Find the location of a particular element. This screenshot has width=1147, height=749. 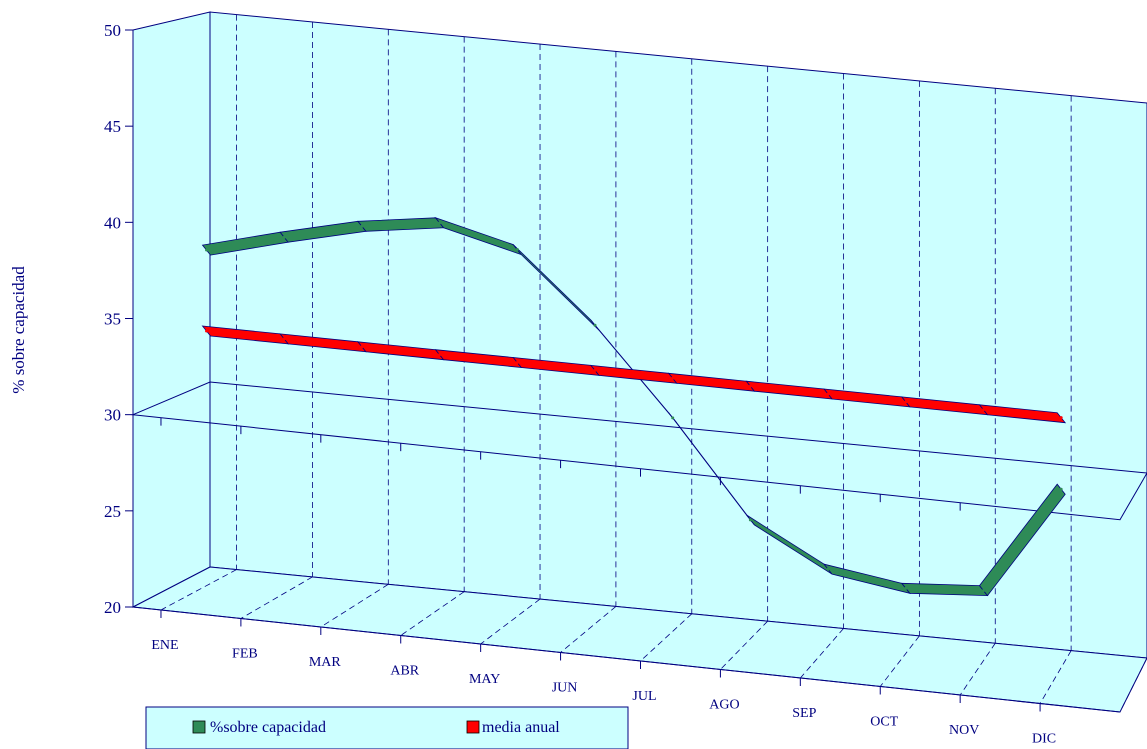

x-axis-line is located at coordinates (626, 659).